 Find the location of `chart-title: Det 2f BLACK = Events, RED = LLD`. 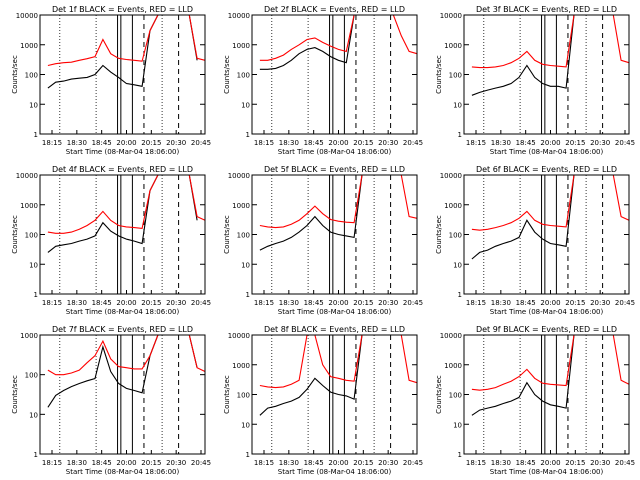

chart-title: Det 2f BLACK = Events, RED = LLD is located at coordinates (334, 9).